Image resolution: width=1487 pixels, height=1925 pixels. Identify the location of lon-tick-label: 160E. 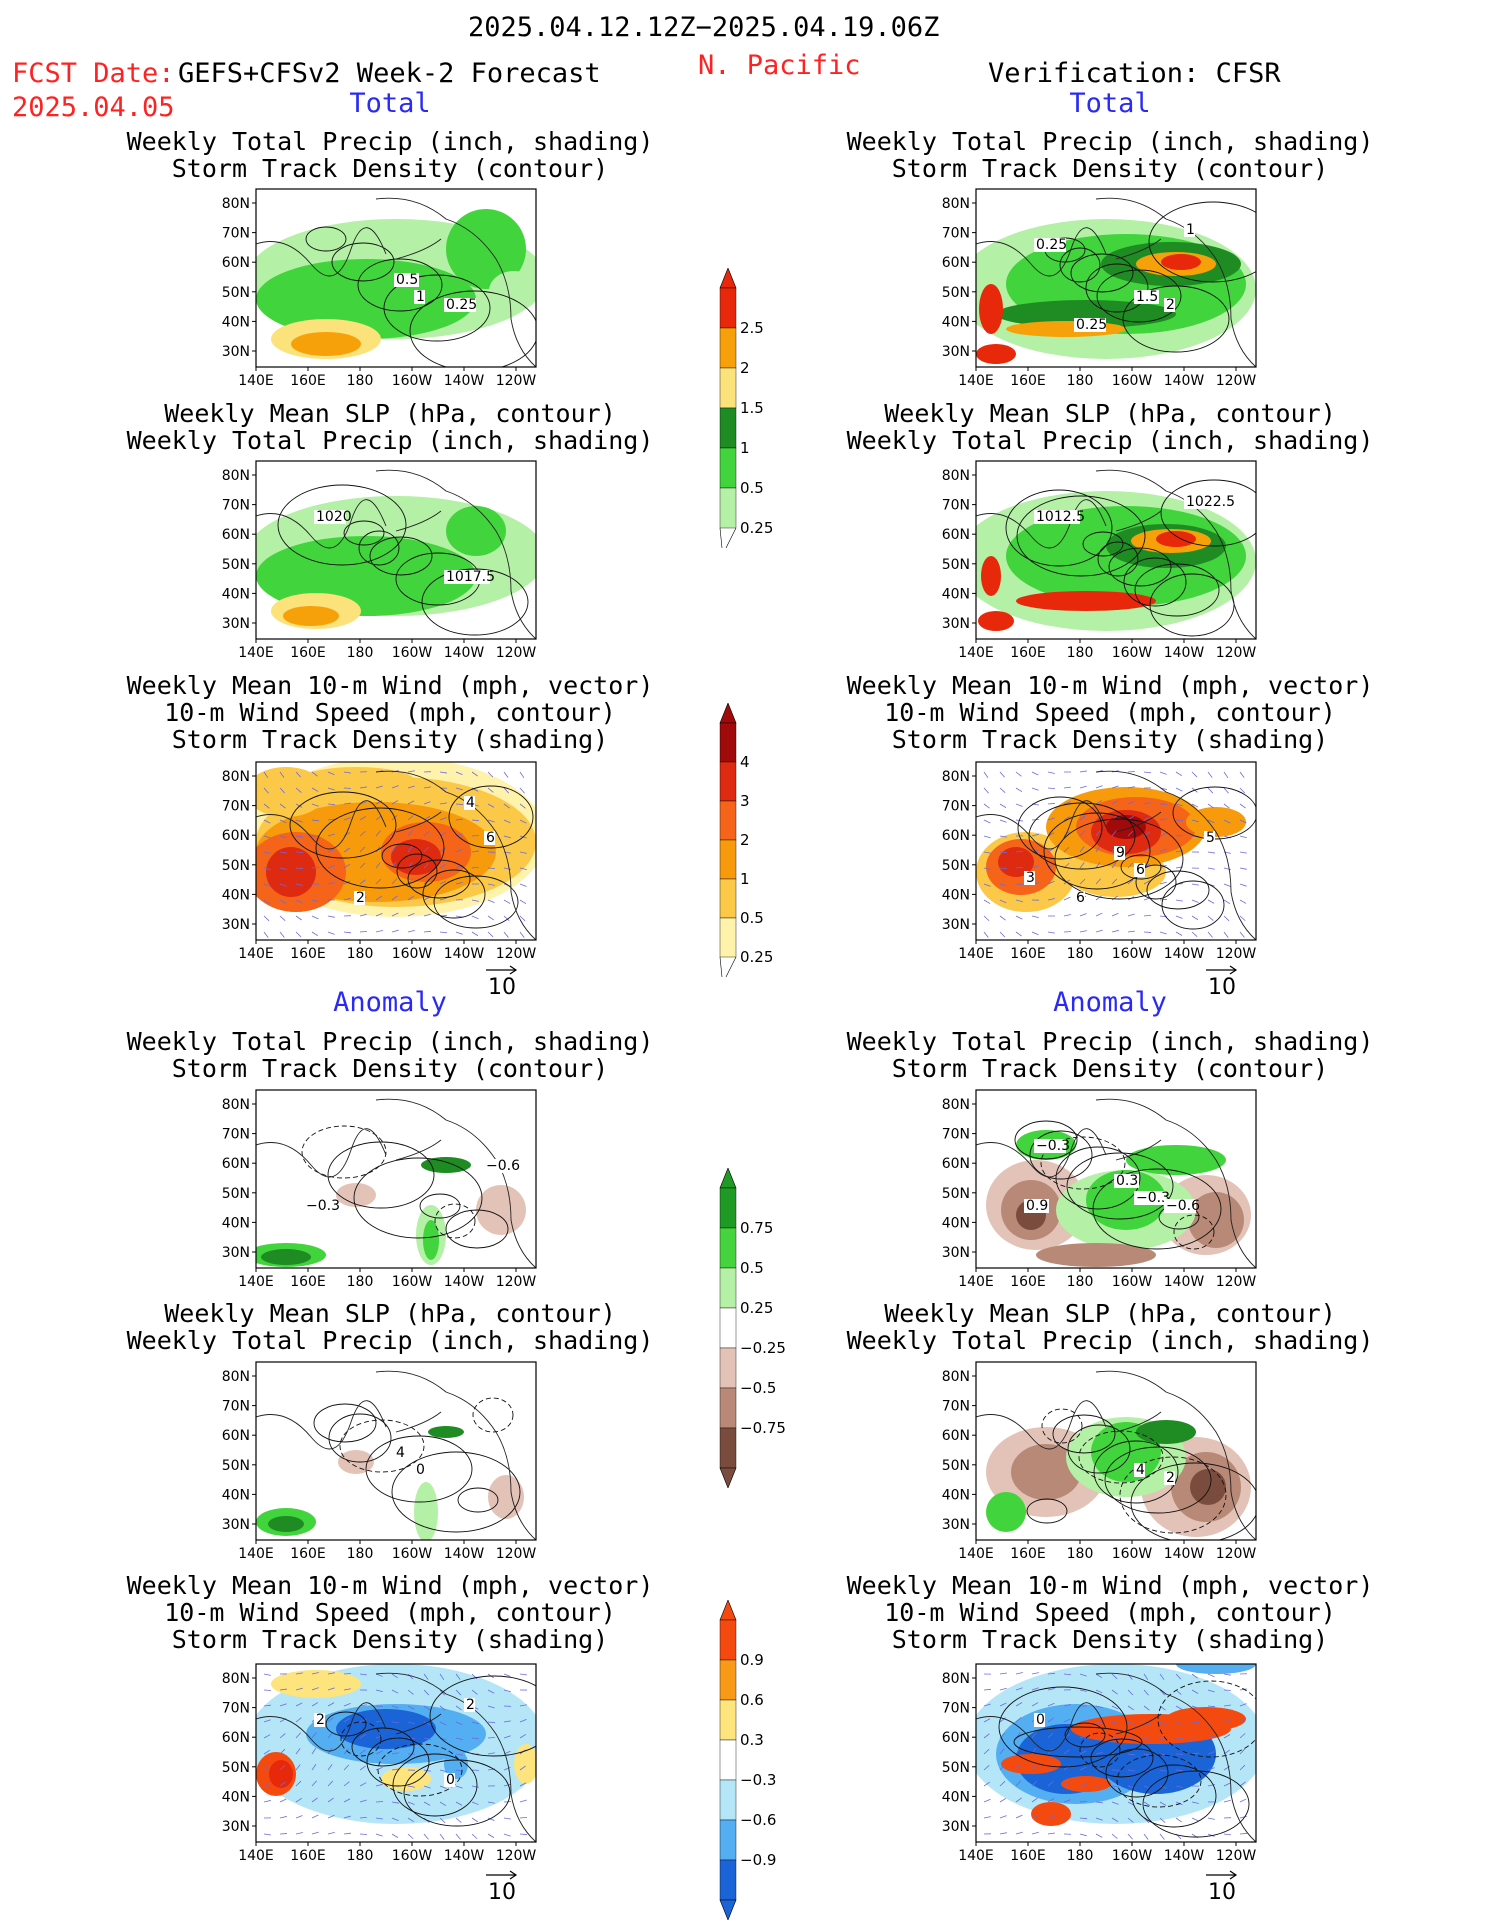
(308, 1856).